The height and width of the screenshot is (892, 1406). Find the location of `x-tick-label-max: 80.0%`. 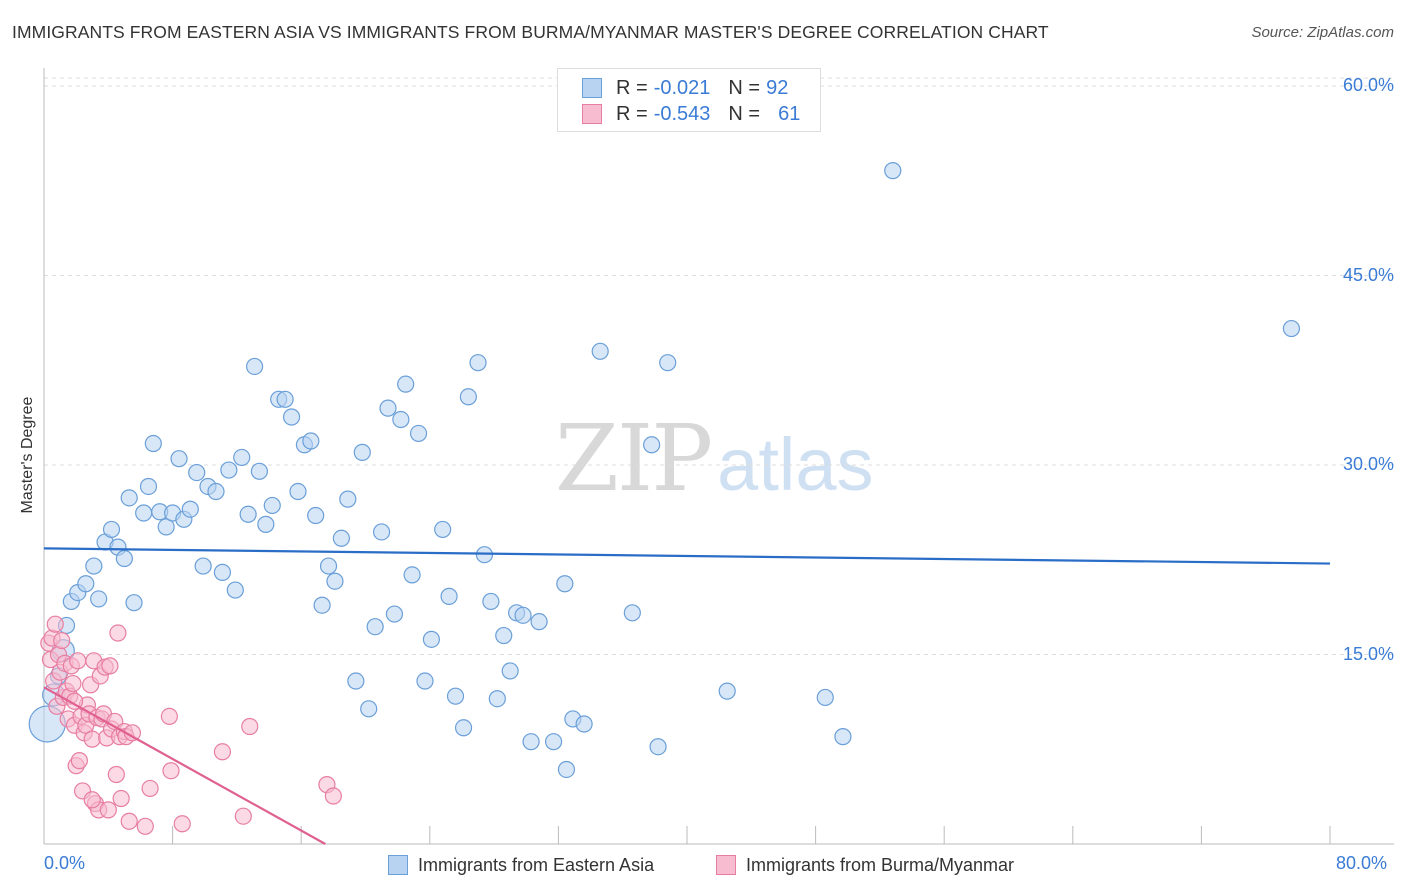

x-tick-label-max: 80.0% is located at coordinates (1362, 863).